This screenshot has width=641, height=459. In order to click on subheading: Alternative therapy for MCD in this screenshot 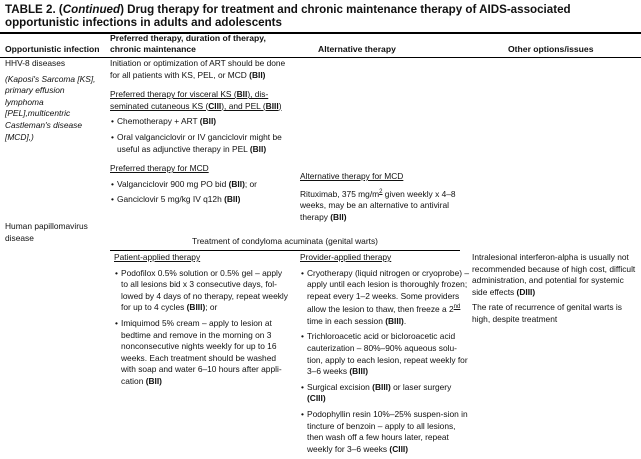, I will do `click(385, 177)`.